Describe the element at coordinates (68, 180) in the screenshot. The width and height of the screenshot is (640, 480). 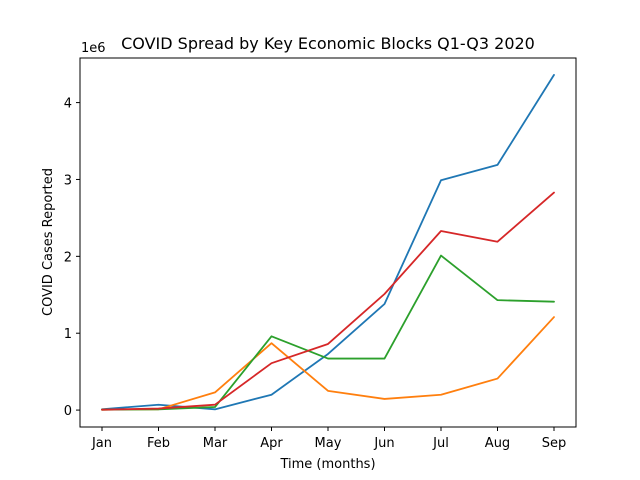
I see `y-tick-label: 3` at that location.